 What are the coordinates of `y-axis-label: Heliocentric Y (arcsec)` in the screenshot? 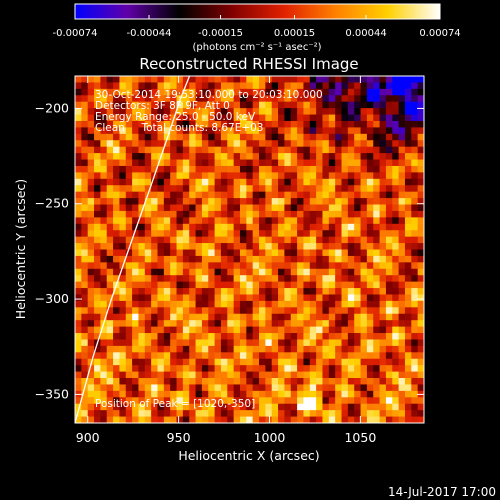 It's located at (20, 249).